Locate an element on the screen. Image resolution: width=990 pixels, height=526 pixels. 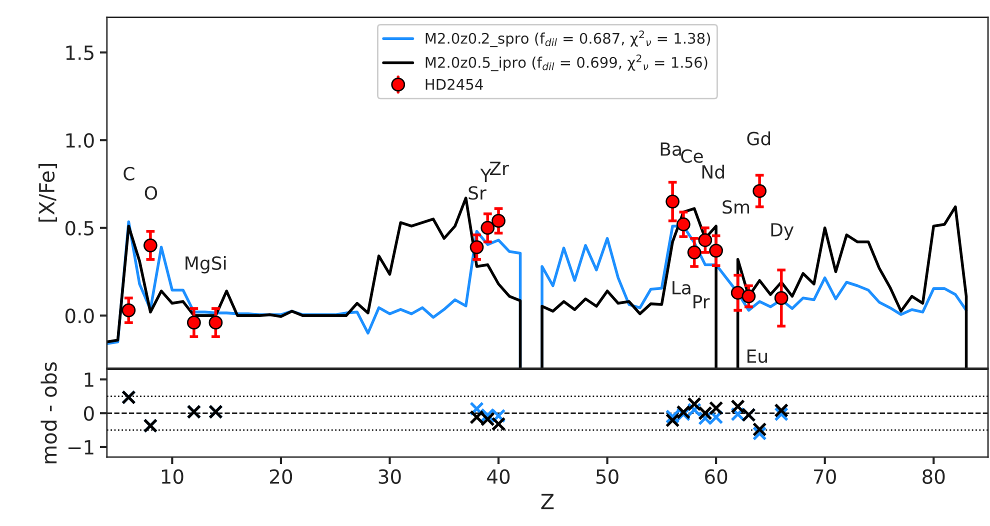
x-axis-title: Z is located at coordinates (547, 502).